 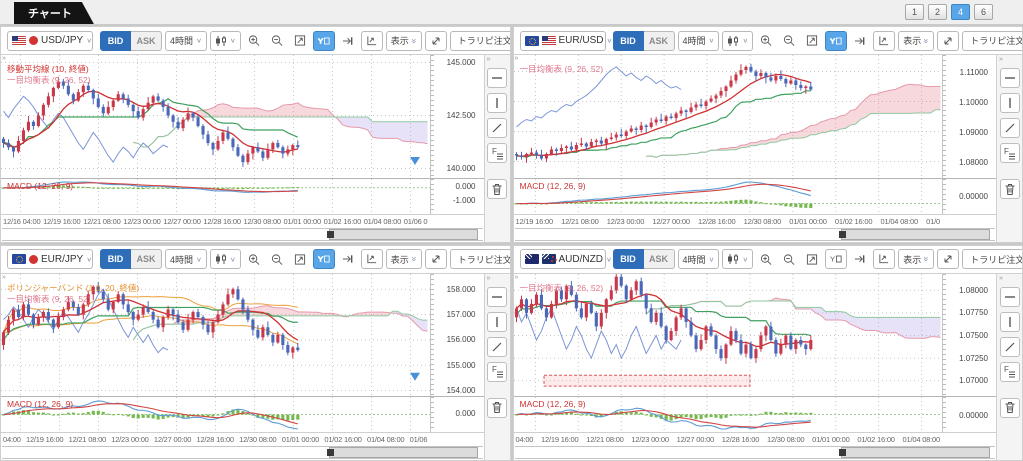 I want to click on tab-chart: チャート, so click(x=54, y=13).